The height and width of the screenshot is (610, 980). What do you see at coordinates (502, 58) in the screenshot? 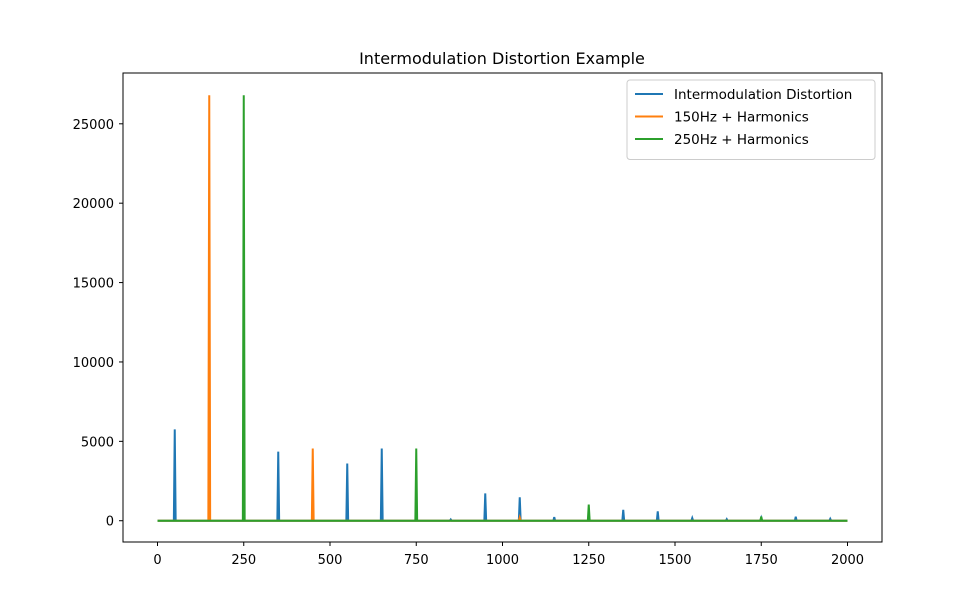
I see `chart-title: Intermodulation Distortion Example` at bounding box center [502, 58].